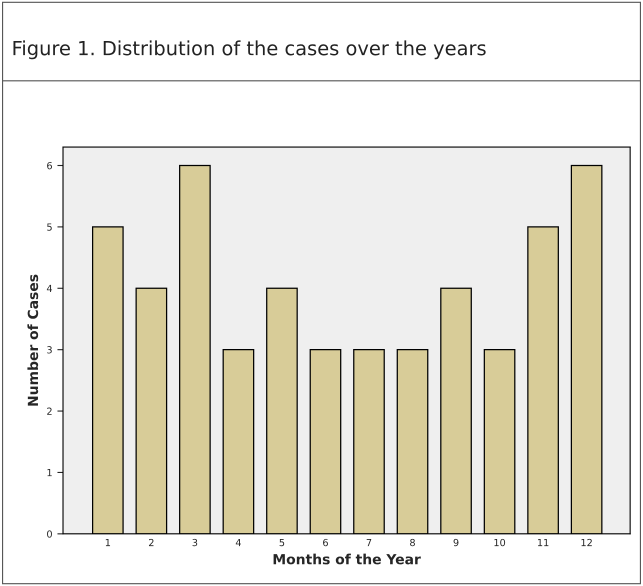 This screenshot has width=643, height=586. I want to click on x-tick-label: 12, so click(587, 542).